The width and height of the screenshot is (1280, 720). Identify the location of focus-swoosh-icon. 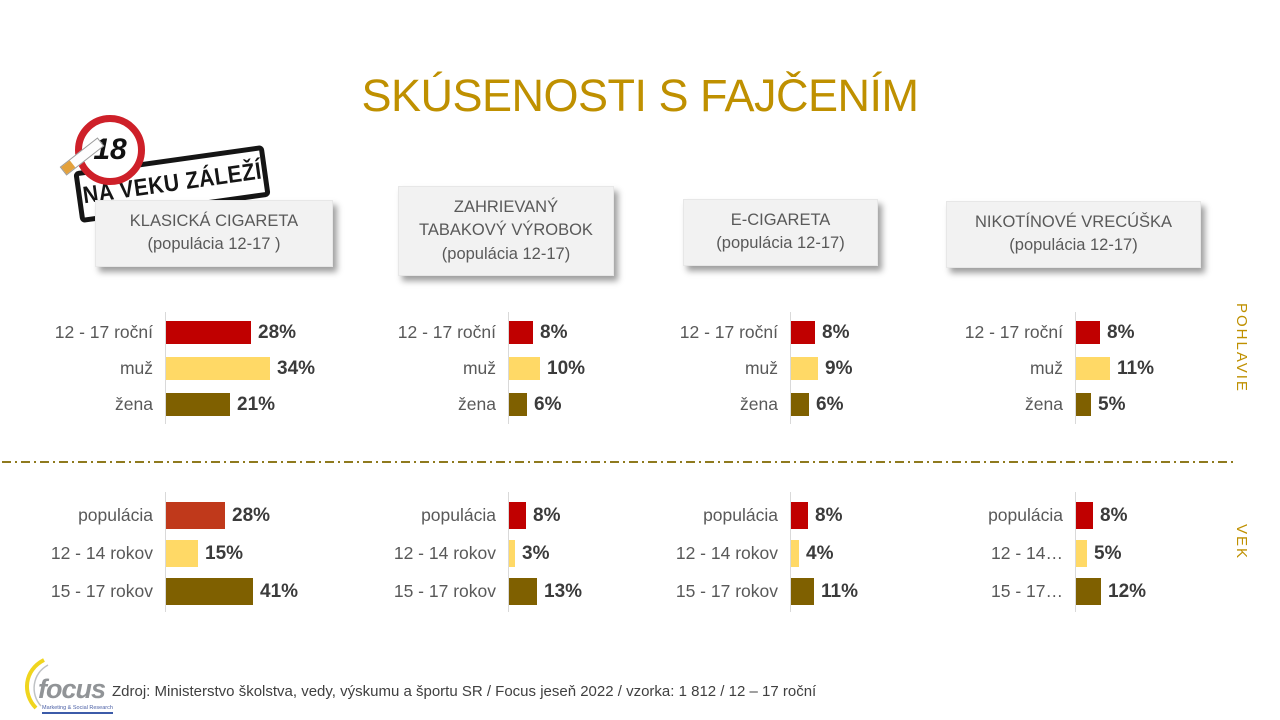
(36, 684).